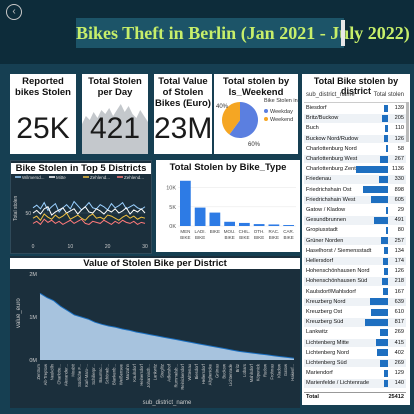  I want to click on table-row: Kreuzberg Süd 817, so click(355, 322).